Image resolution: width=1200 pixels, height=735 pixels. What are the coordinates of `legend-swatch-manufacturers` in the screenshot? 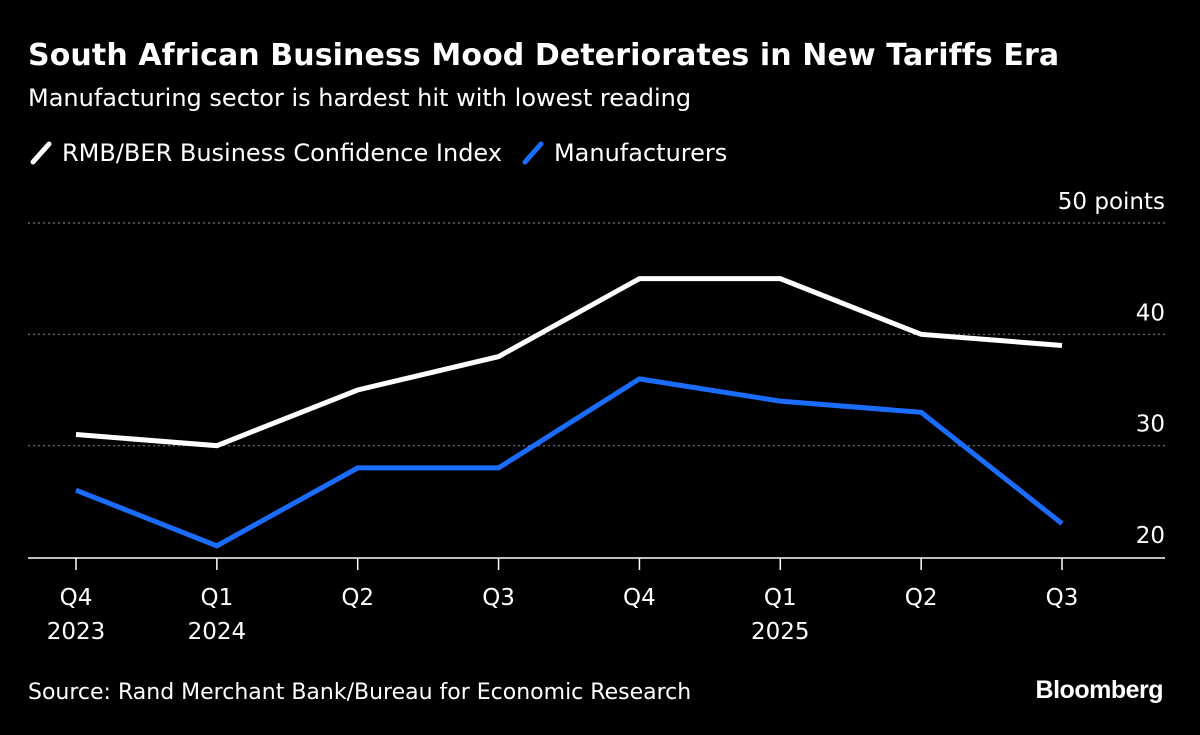 It's located at (533, 153).